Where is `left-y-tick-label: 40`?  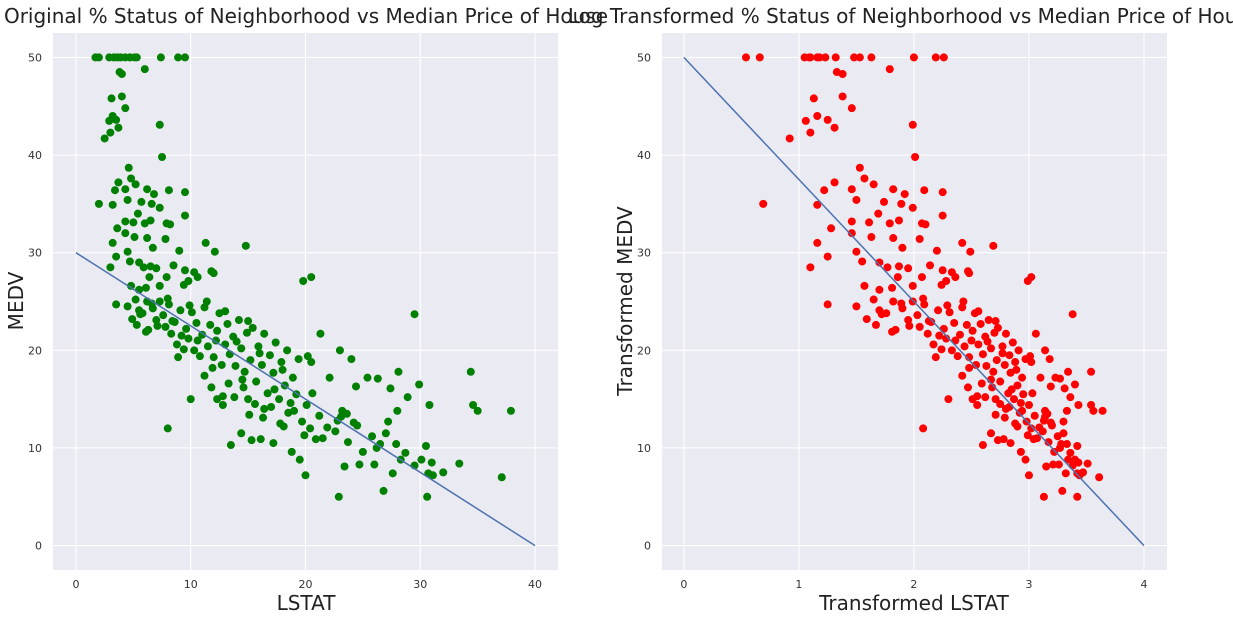 left-y-tick-label: 40 is located at coordinates (35, 155).